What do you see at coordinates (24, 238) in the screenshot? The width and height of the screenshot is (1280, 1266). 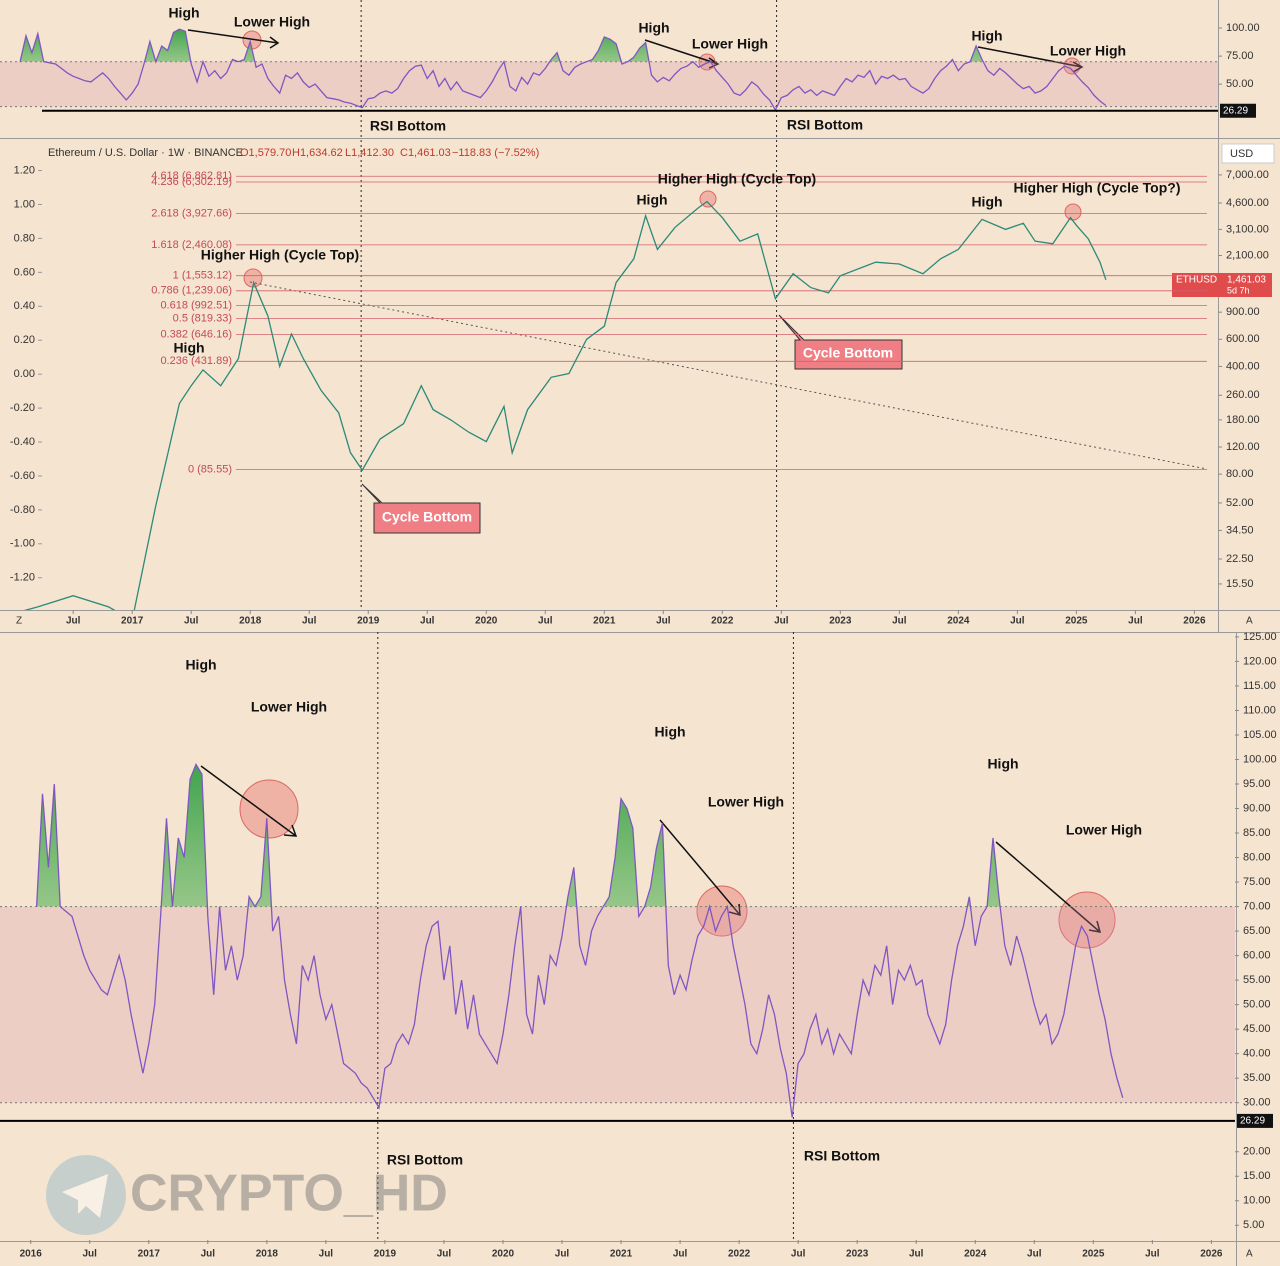 I see `y2-tick-label: 0.80` at bounding box center [24, 238].